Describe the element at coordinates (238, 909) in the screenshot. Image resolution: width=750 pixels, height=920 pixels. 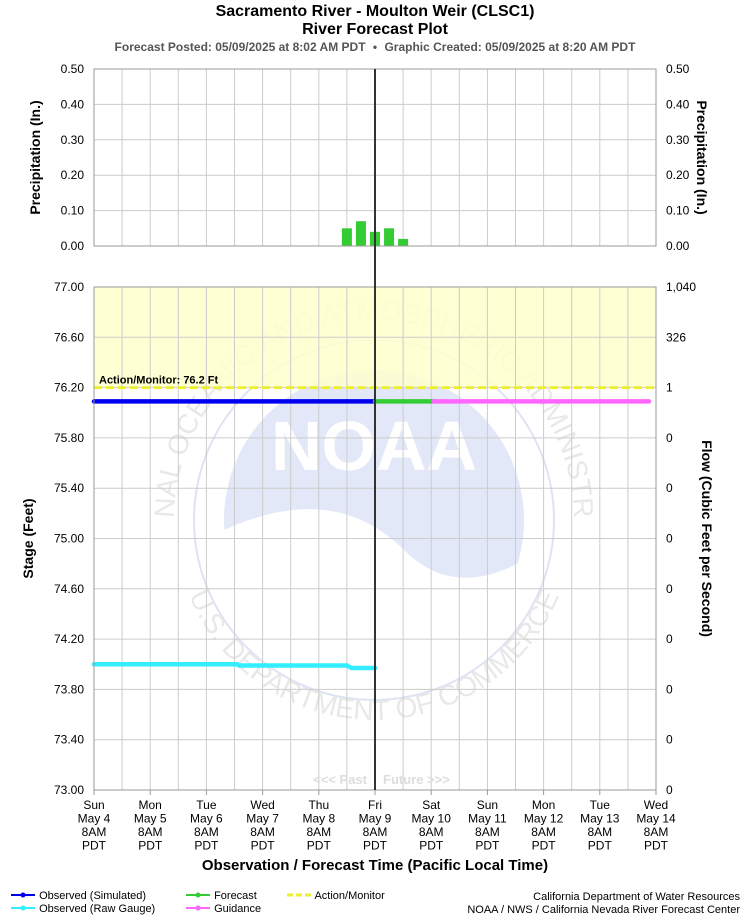
I see `legend-label: Guidance` at that location.